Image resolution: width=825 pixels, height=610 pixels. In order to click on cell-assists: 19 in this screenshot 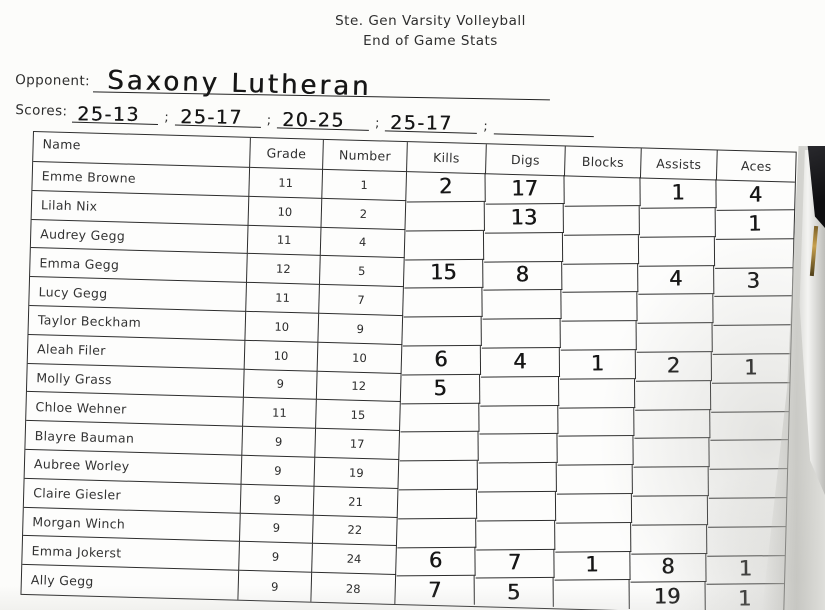, I will do `click(667, 596)`.